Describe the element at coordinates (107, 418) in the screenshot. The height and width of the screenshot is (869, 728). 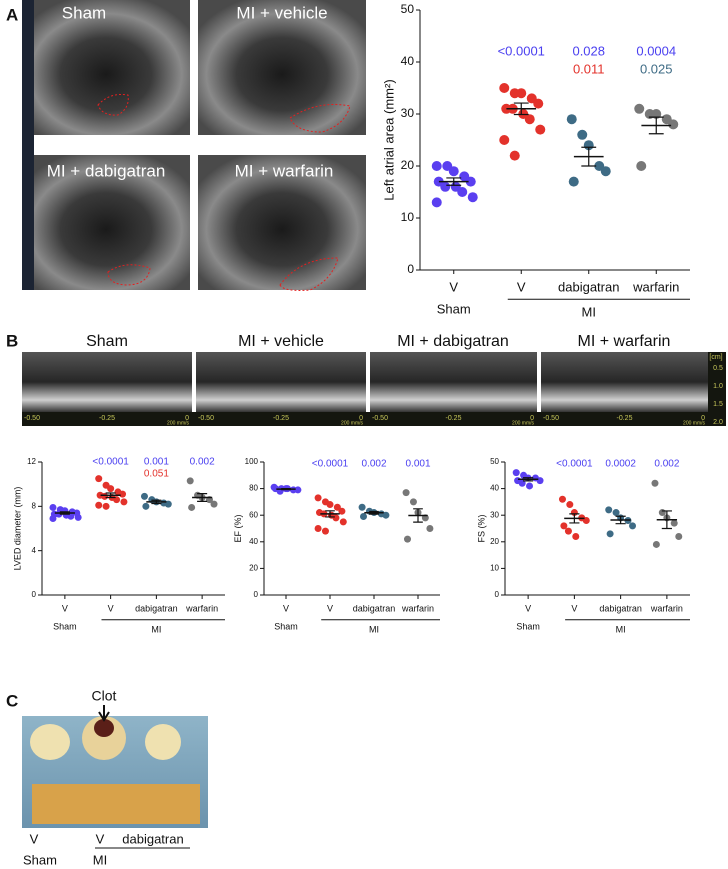
I see `time-label: -0.25` at that location.